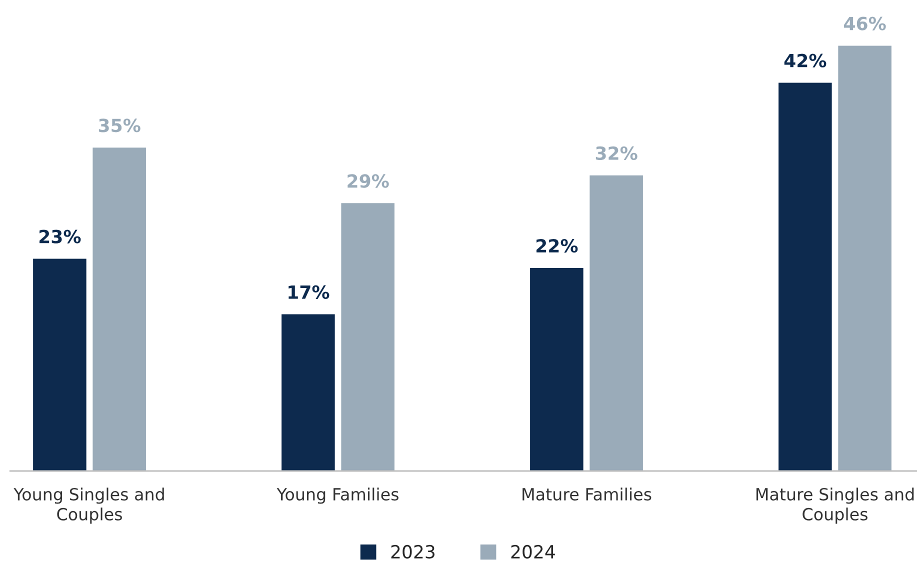 This screenshot has width=917, height=567. Describe the element at coordinates (557, 245) in the screenshot. I see `data-label: 22%` at that location.